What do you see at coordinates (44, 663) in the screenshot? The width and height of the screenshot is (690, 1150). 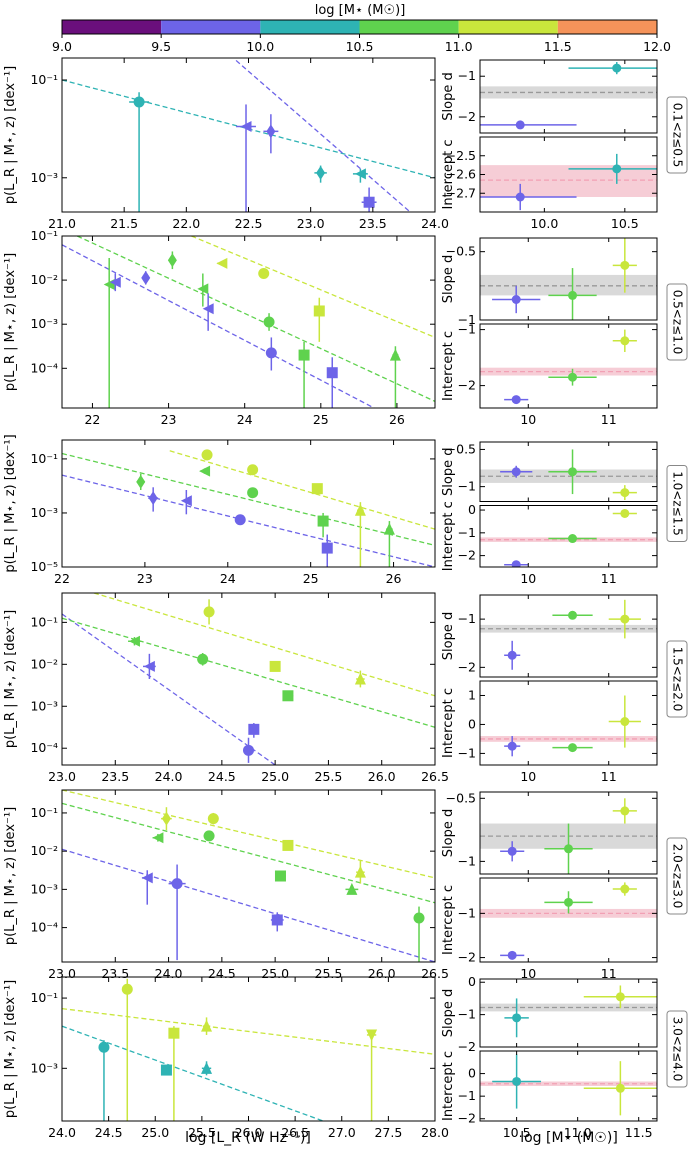 I see `y-tick-label: 10⁻²` at bounding box center [44, 663].